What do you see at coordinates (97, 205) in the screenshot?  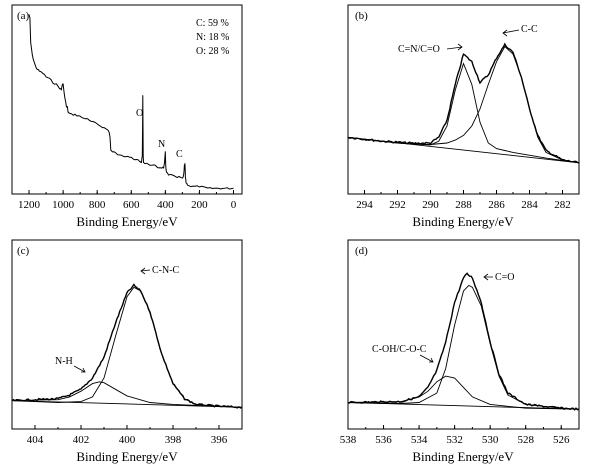 I see `panel-a-xtick-label: 800` at bounding box center [97, 205].